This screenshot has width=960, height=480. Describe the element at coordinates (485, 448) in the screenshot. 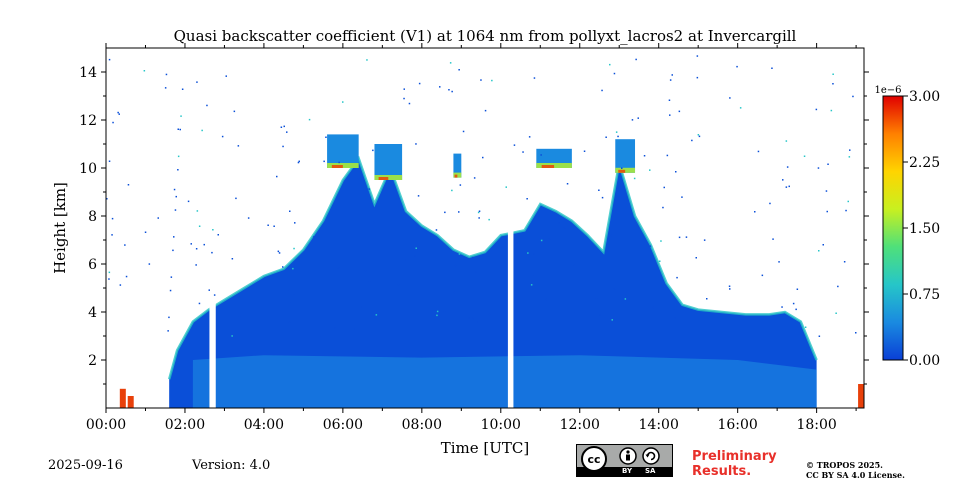

I see `x-axis-label: Time [UTC]` at that location.